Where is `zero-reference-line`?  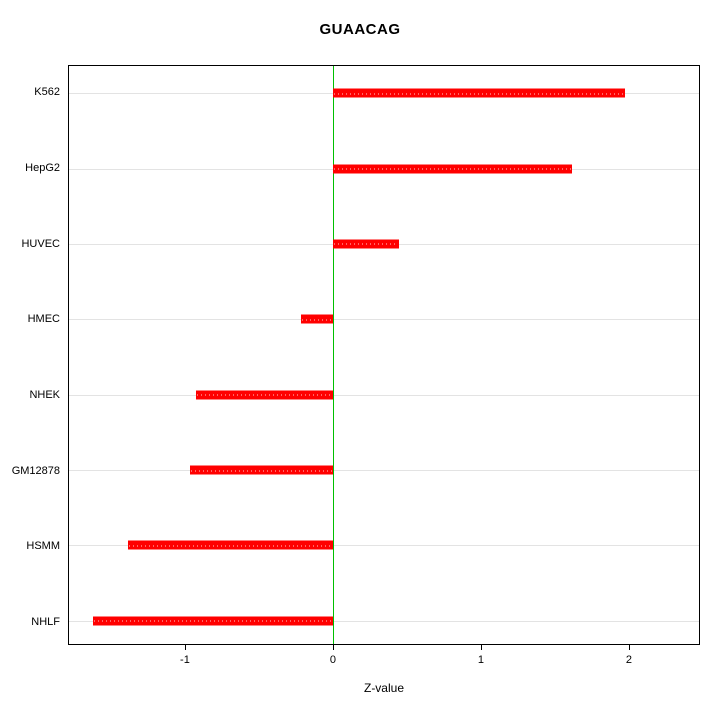 zero-reference-line is located at coordinates (334, 355).